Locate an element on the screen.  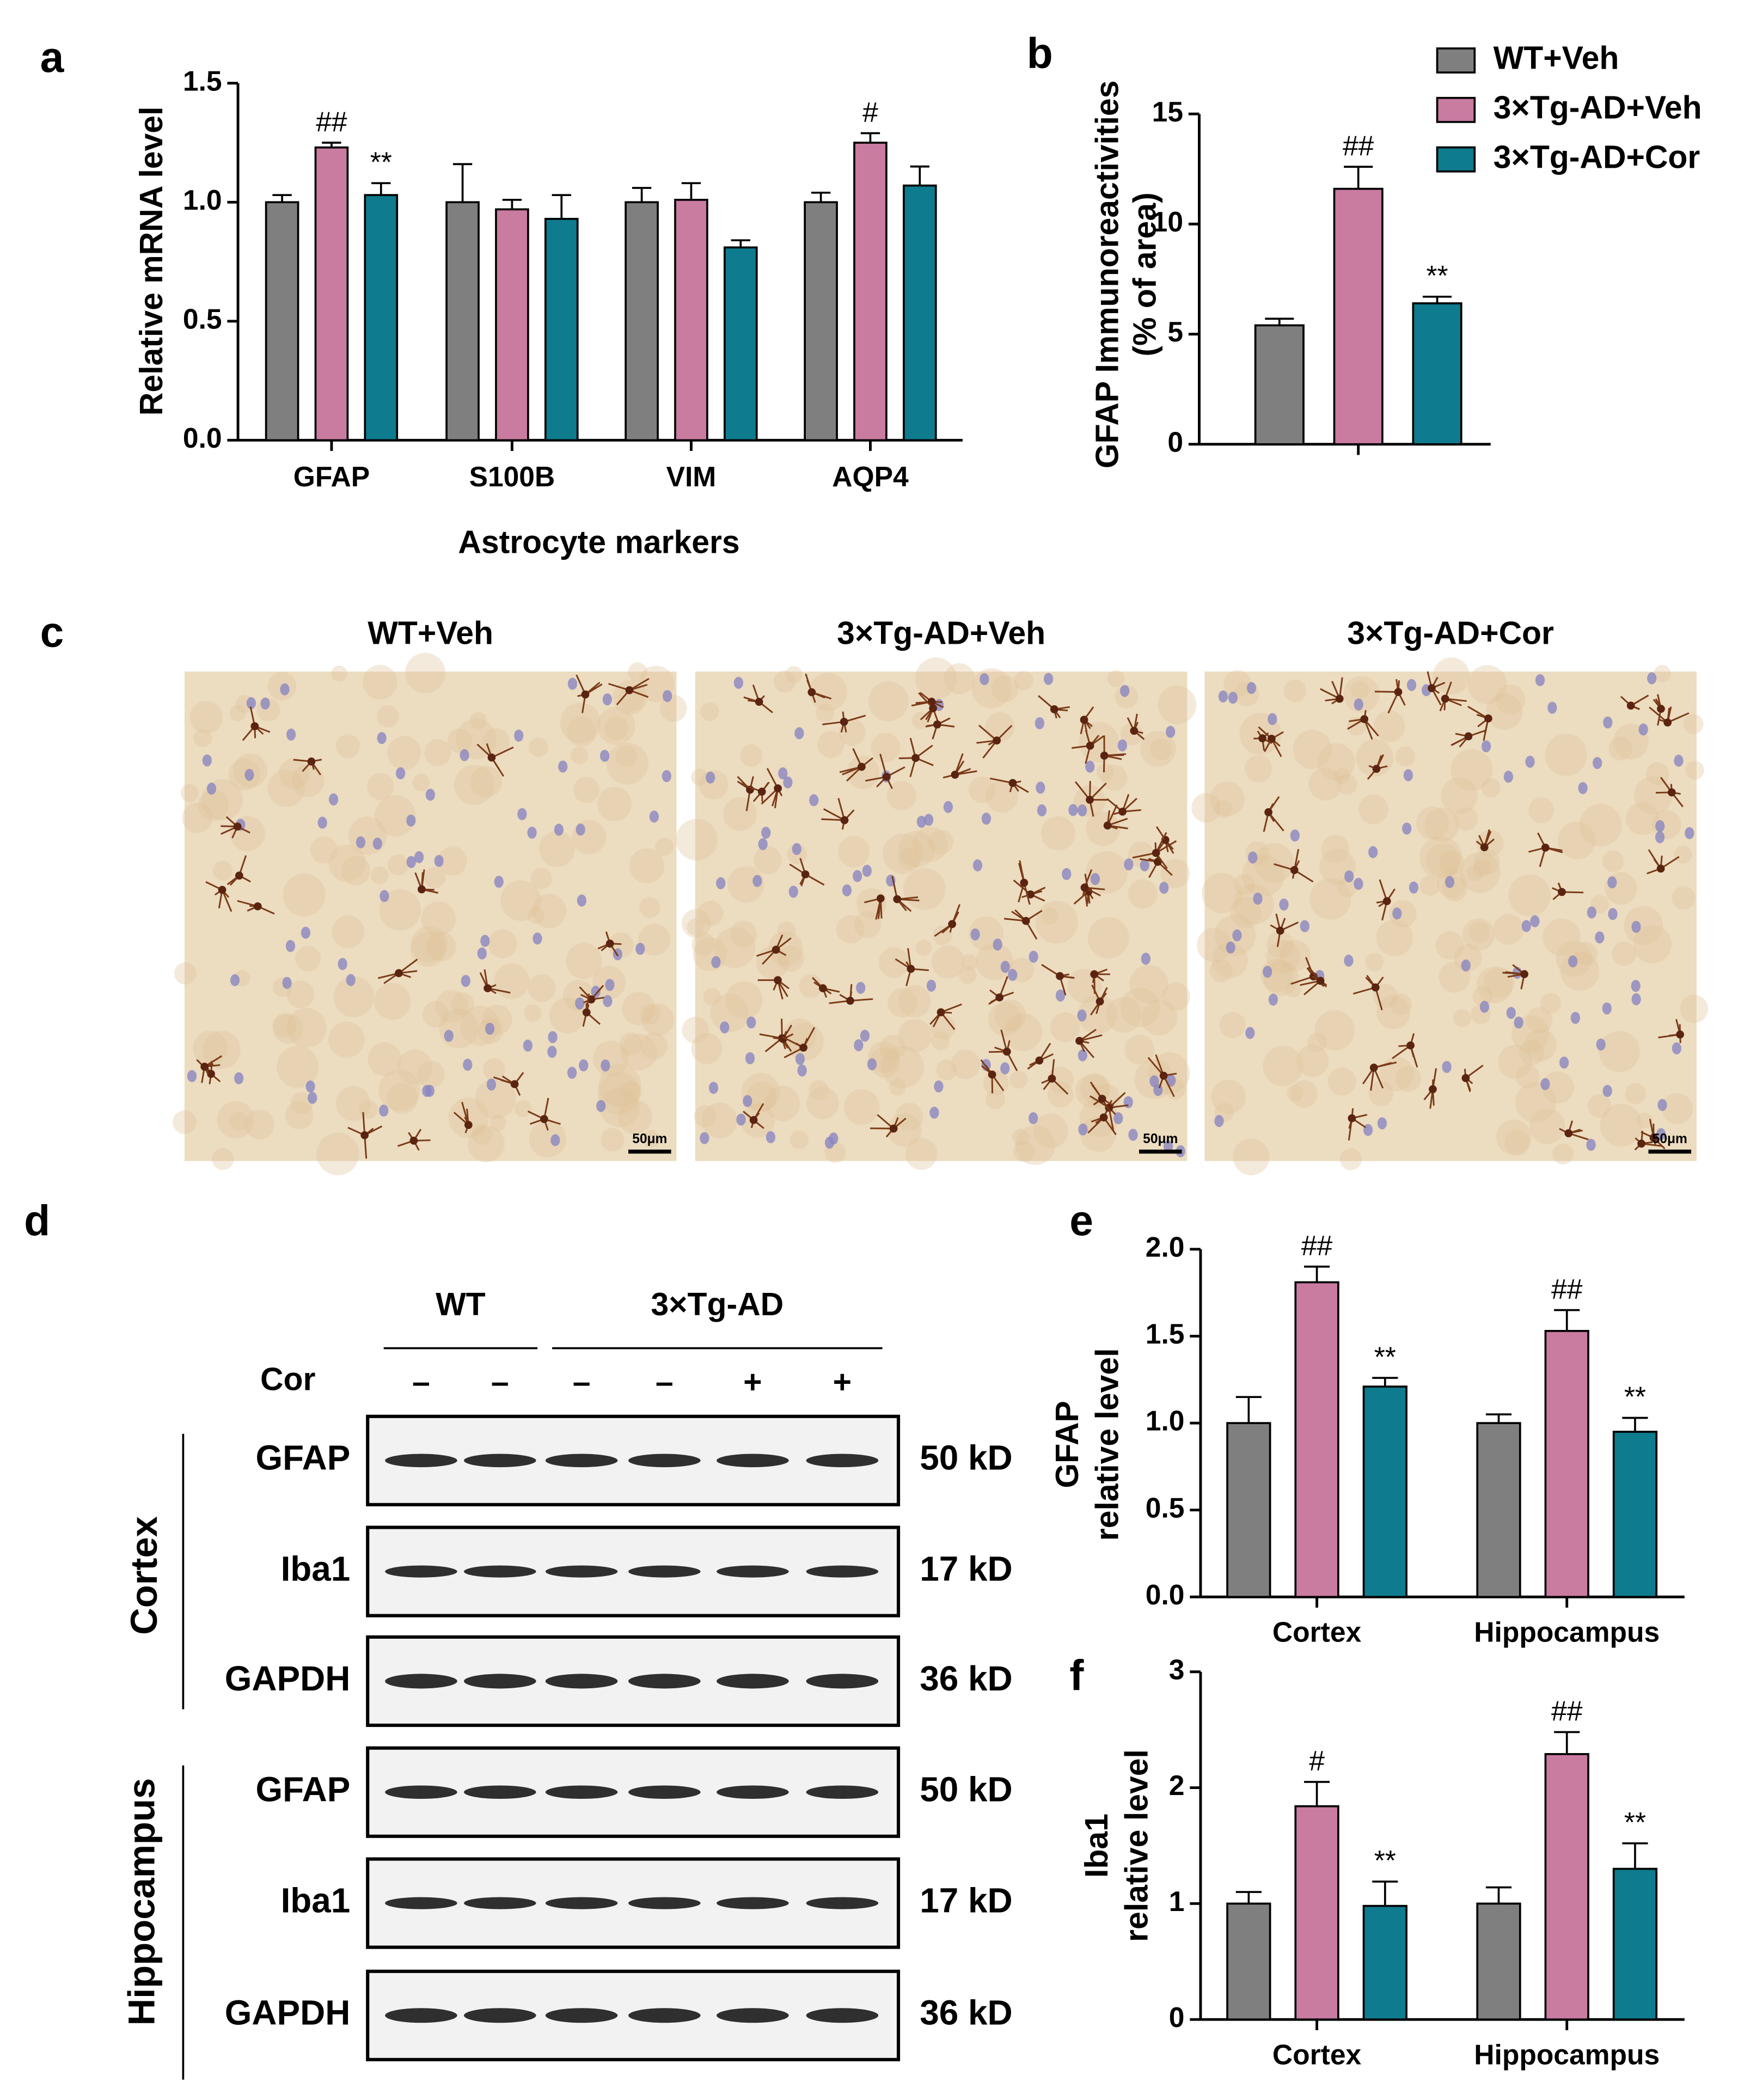
scale-bar-label: 50μm is located at coordinates (1160, 1139).